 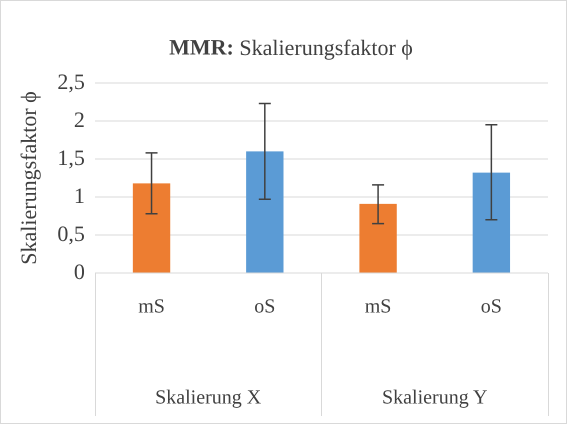 What do you see at coordinates (71, 233) in the screenshot?
I see `y-tick-label: 0,5` at bounding box center [71, 233].